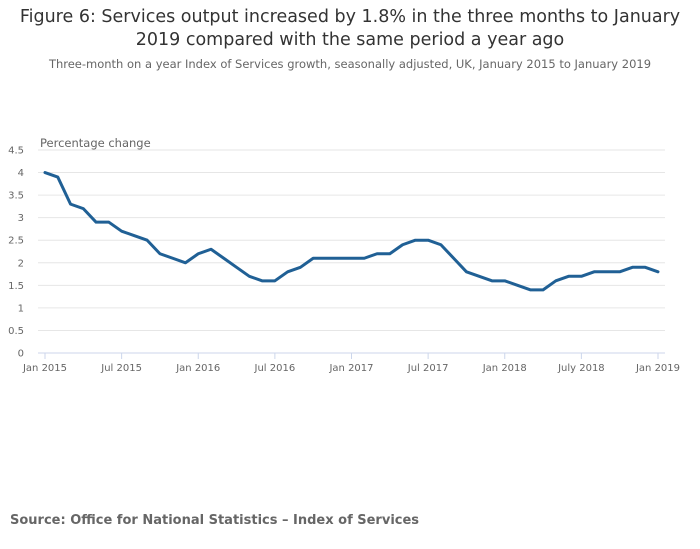 Image resolution: width=700 pixels, height=549 pixels. Describe the element at coordinates (83, 209) in the screenshot. I see `data-point: Apr 2015: 3.2` at that location.